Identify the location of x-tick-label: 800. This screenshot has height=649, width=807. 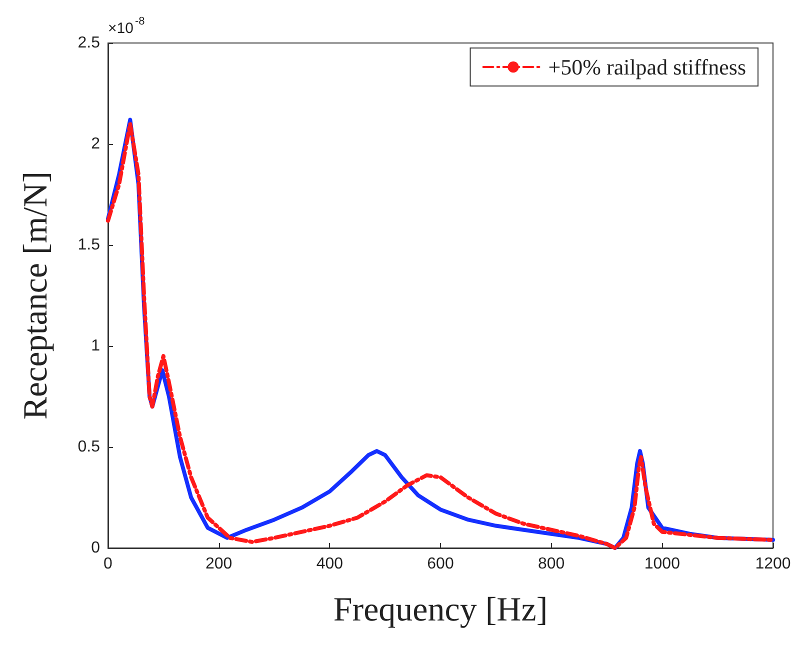
(551, 564).